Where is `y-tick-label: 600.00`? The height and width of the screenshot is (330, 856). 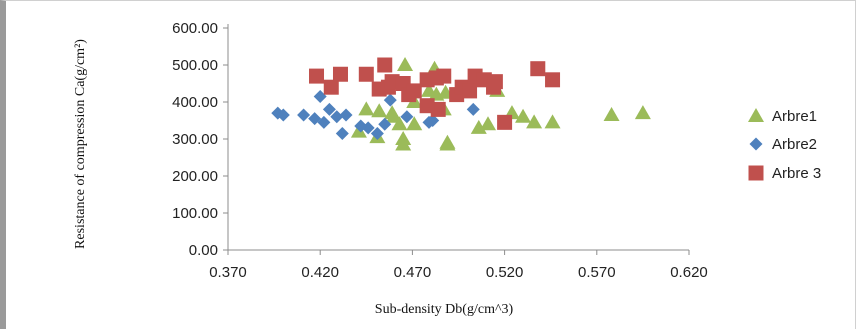
y-tick-label: 600.00 is located at coordinates (195, 28).